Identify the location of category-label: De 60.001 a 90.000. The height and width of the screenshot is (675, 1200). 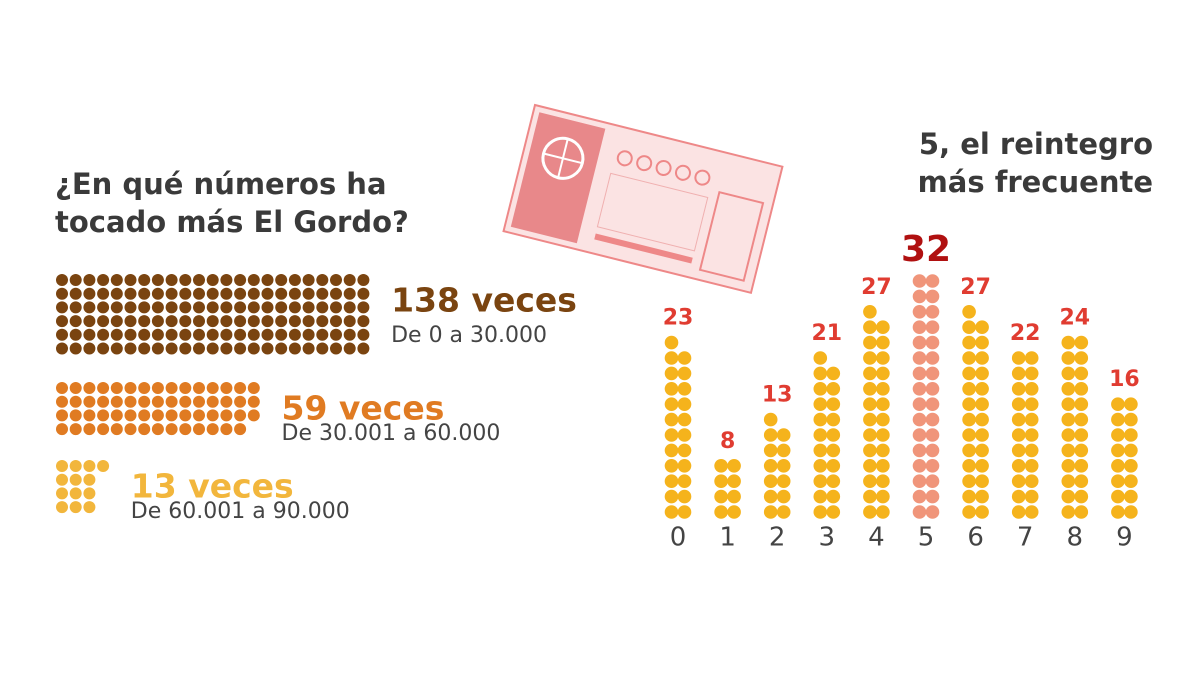
(240, 511).